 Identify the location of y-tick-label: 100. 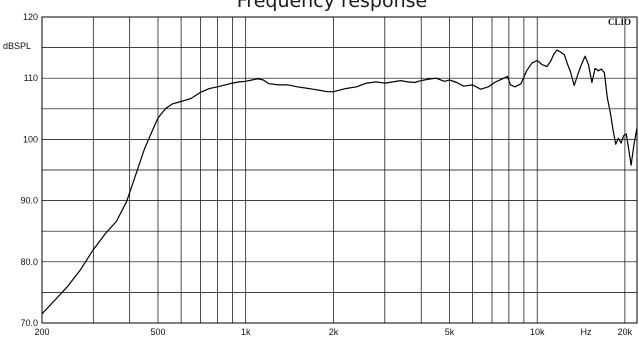
(30, 139).